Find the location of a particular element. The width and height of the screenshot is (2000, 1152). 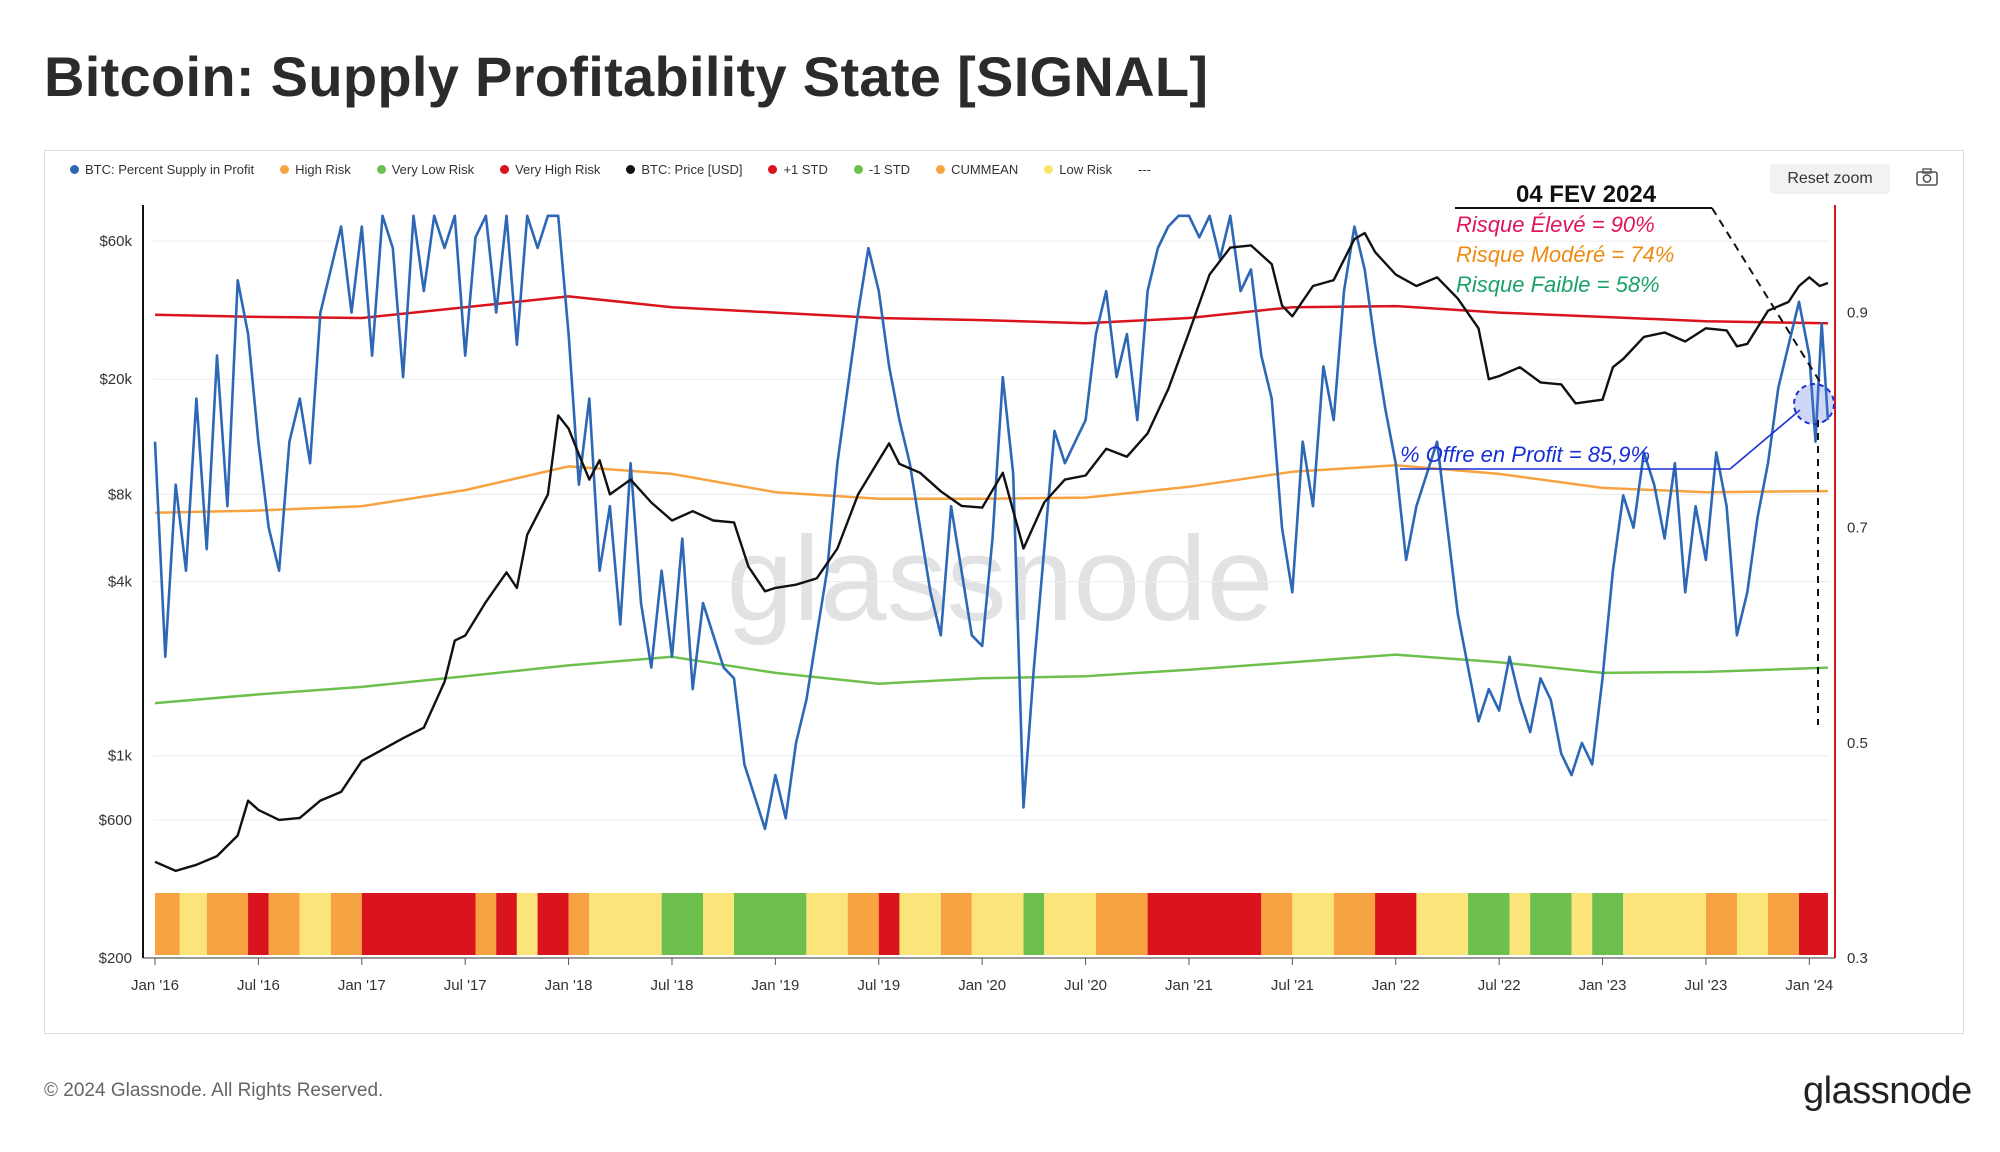

camera-icon is located at coordinates (1927, 177).